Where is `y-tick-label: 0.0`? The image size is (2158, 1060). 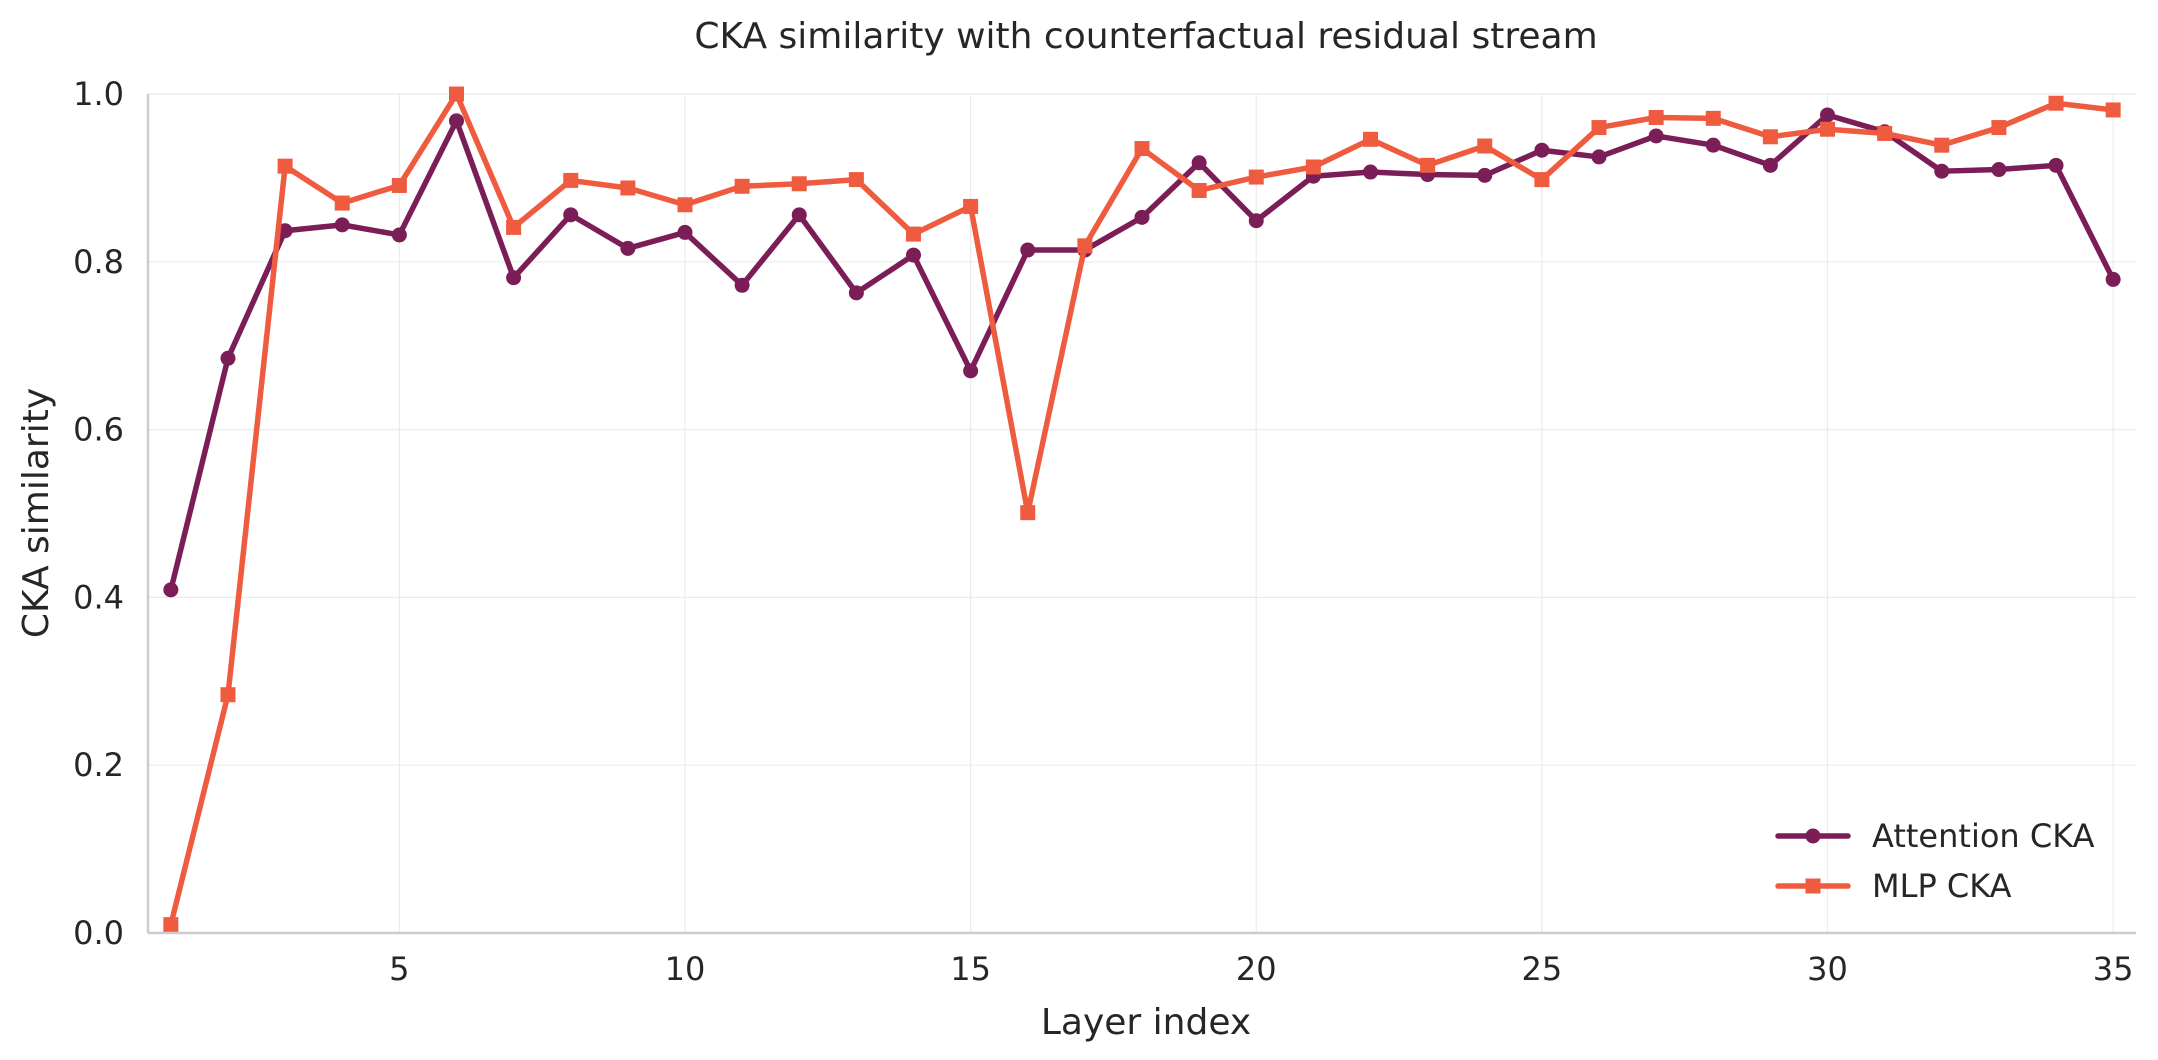
y-tick-label: 0.0 is located at coordinates (98, 933).